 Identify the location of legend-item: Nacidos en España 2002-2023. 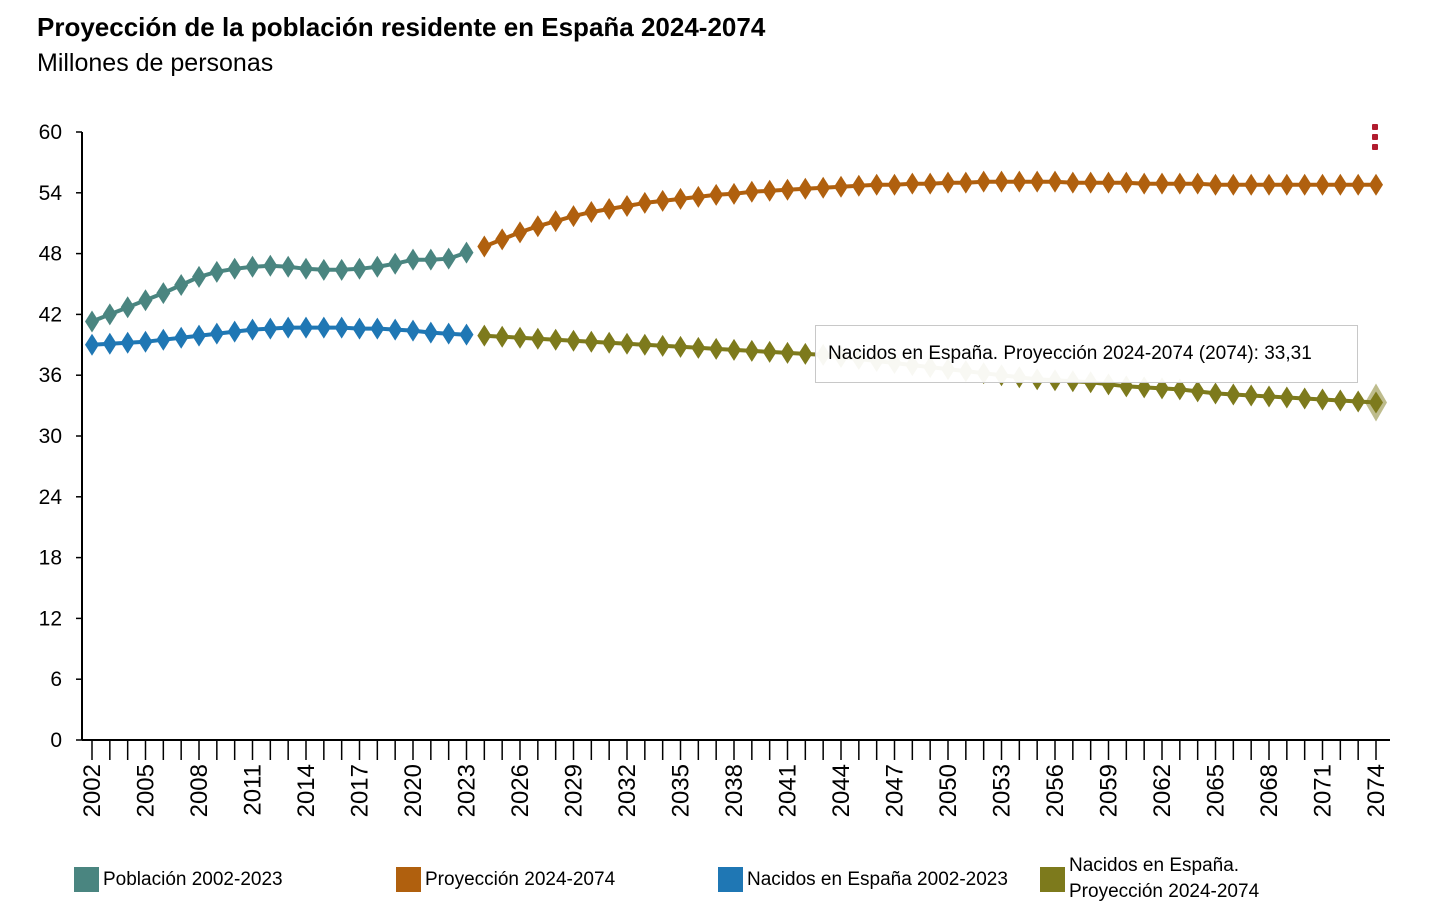
(863, 879).